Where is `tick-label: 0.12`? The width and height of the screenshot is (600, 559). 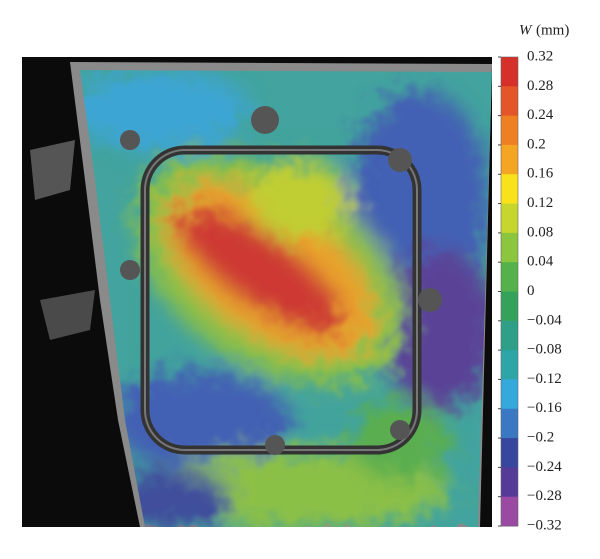
tick-label: 0.12 is located at coordinates (540, 203).